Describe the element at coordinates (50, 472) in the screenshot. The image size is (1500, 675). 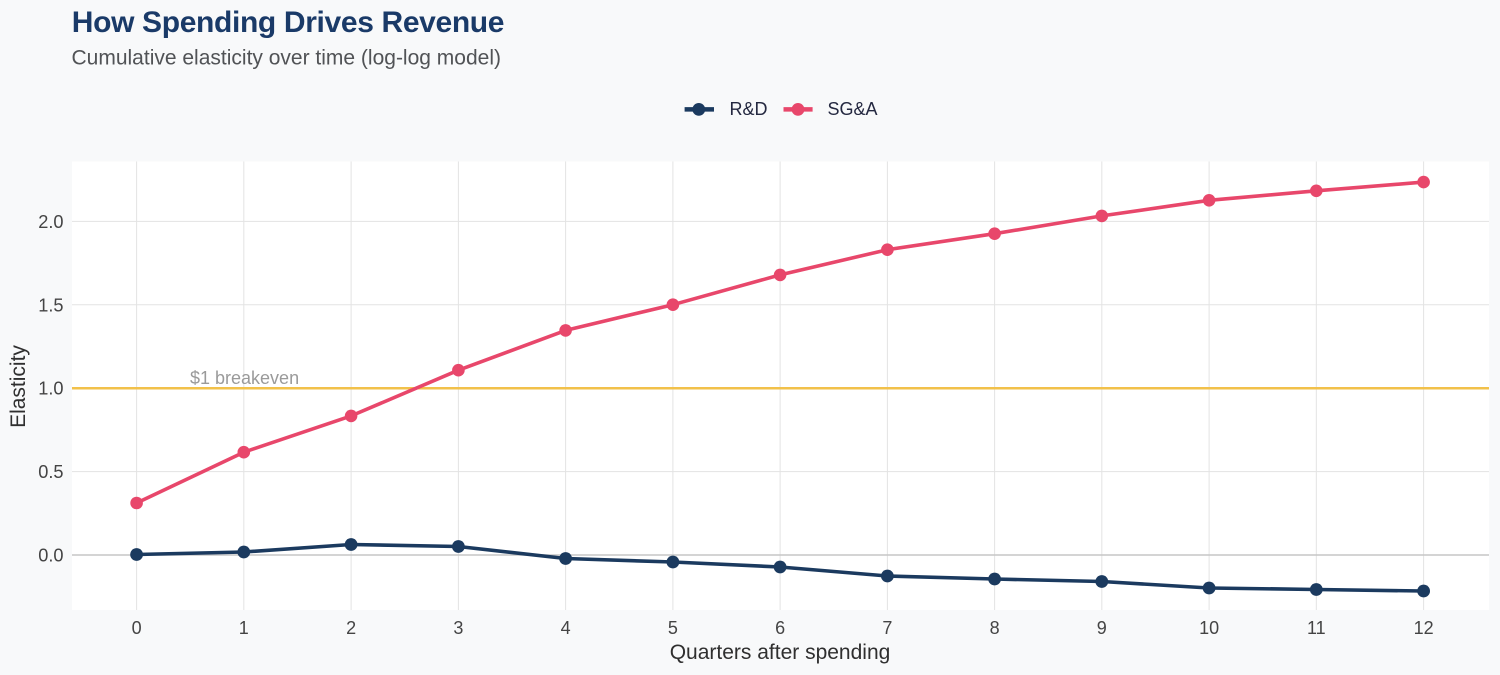
I see `svg-text: 0.5` at that location.